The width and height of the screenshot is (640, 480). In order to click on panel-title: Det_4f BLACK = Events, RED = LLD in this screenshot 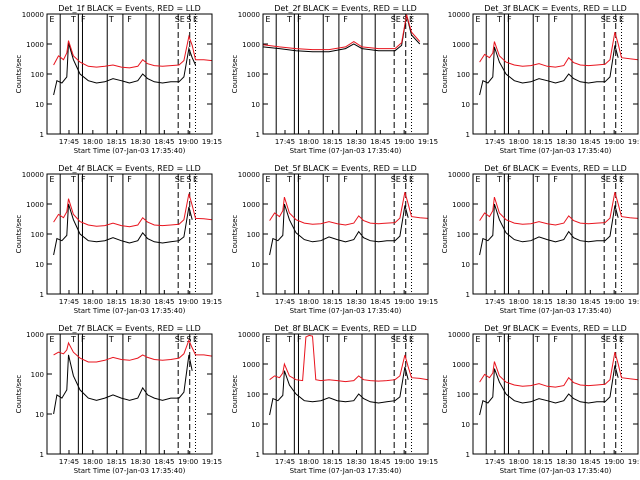, I will do `click(129, 168)`.